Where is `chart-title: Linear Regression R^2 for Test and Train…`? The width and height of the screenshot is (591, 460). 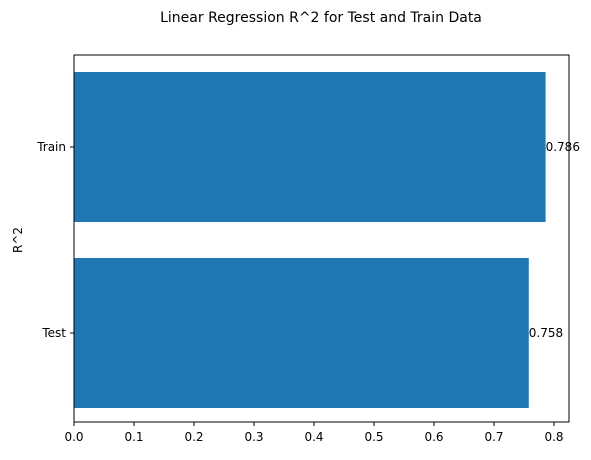 chart-title: Linear Regression R^2 for Test and Train… is located at coordinates (321, 18).